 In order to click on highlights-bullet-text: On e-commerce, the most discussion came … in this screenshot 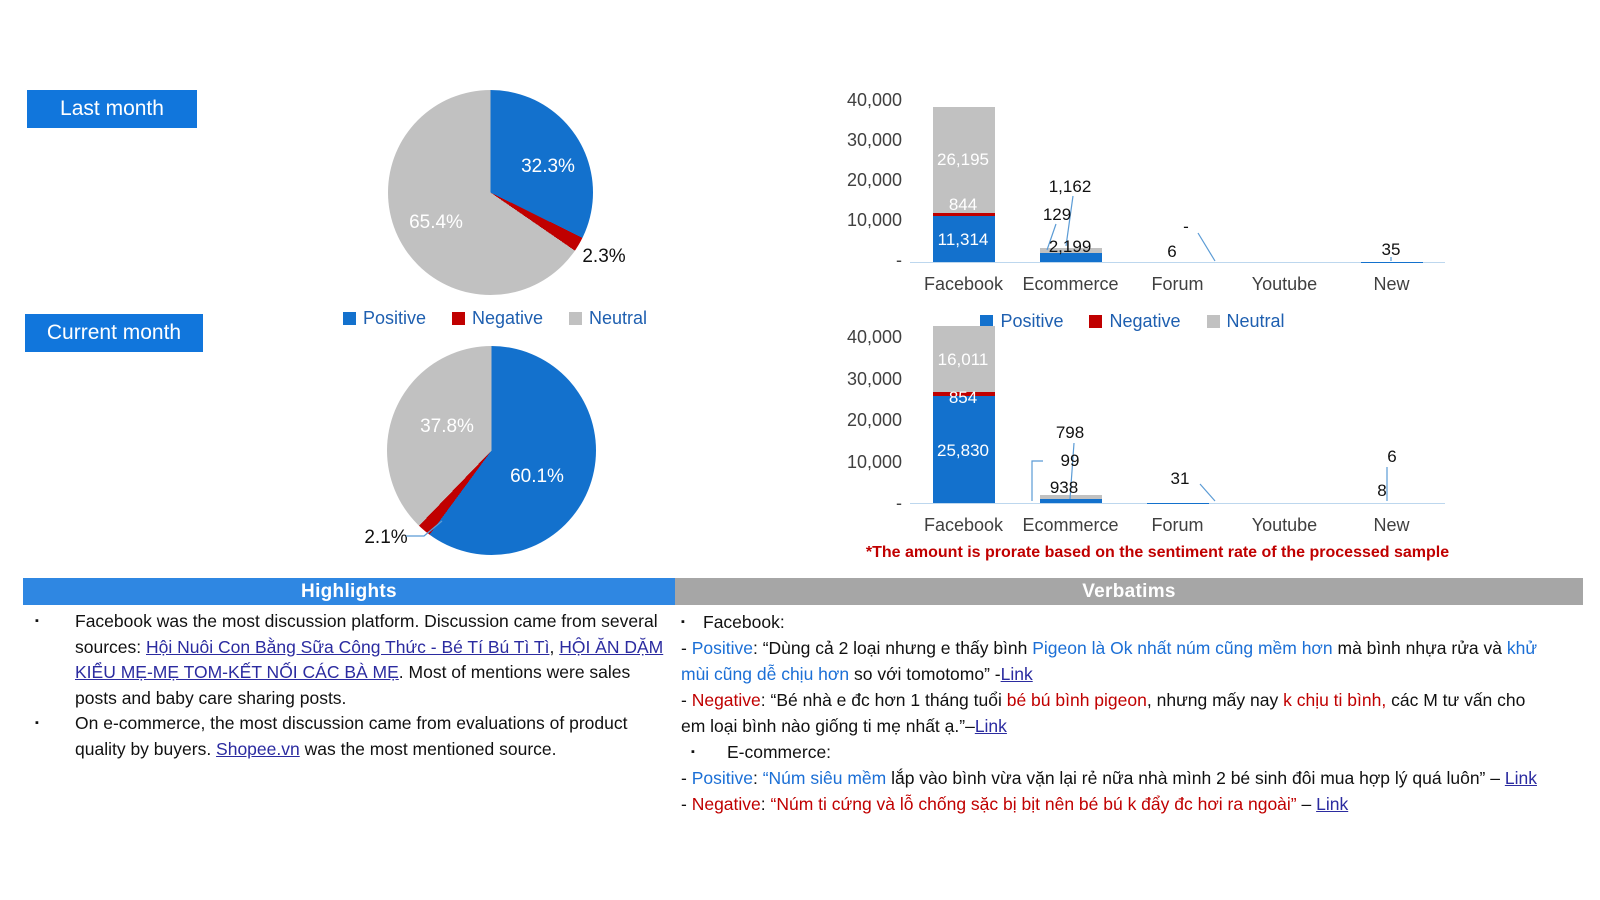, I will do `click(375, 736)`.